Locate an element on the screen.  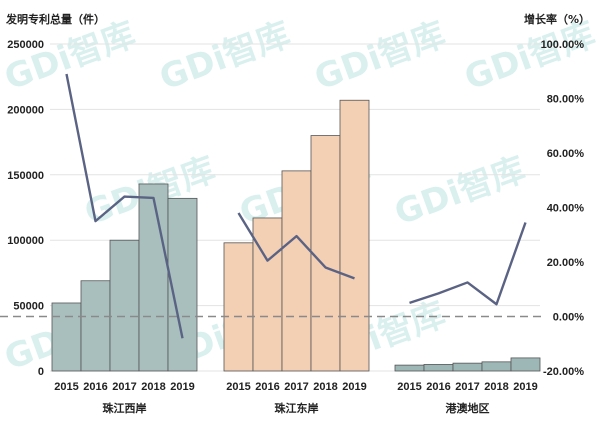
right-tick-label: 40.00% is located at coordinates (566, 209).